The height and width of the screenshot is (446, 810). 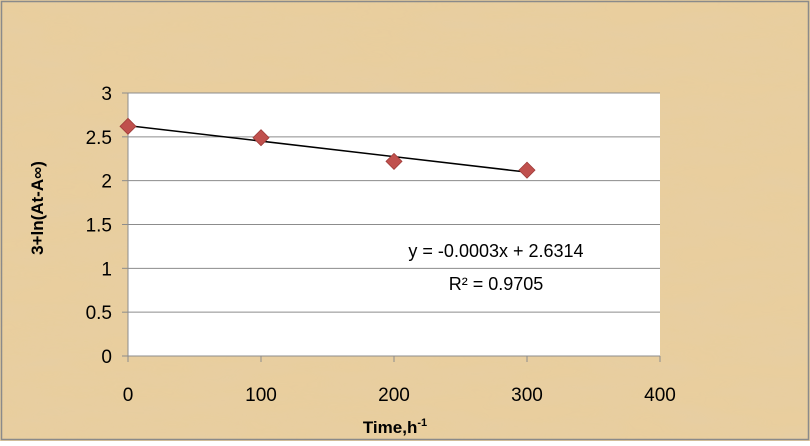 I want to click on y-tick-label: 1, so click(x=106, y=269).